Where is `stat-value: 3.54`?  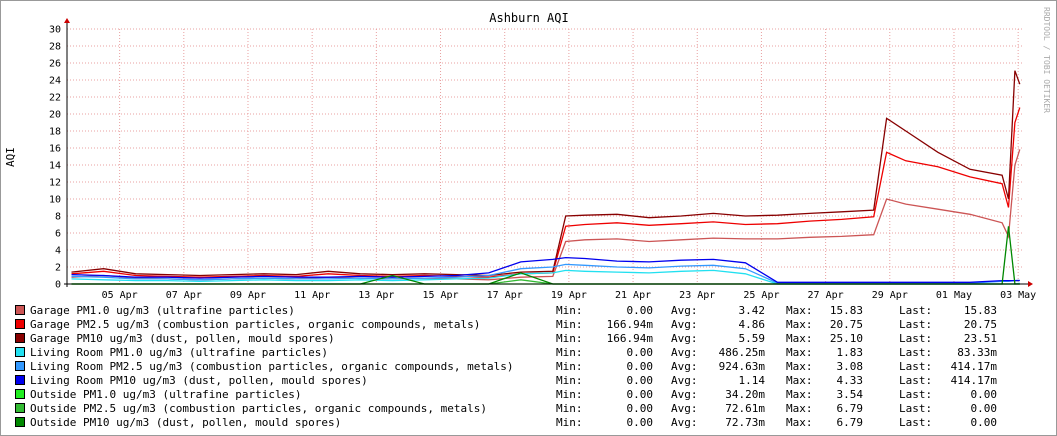
stat-value: 3.54 is located at coordinates (850, 394).